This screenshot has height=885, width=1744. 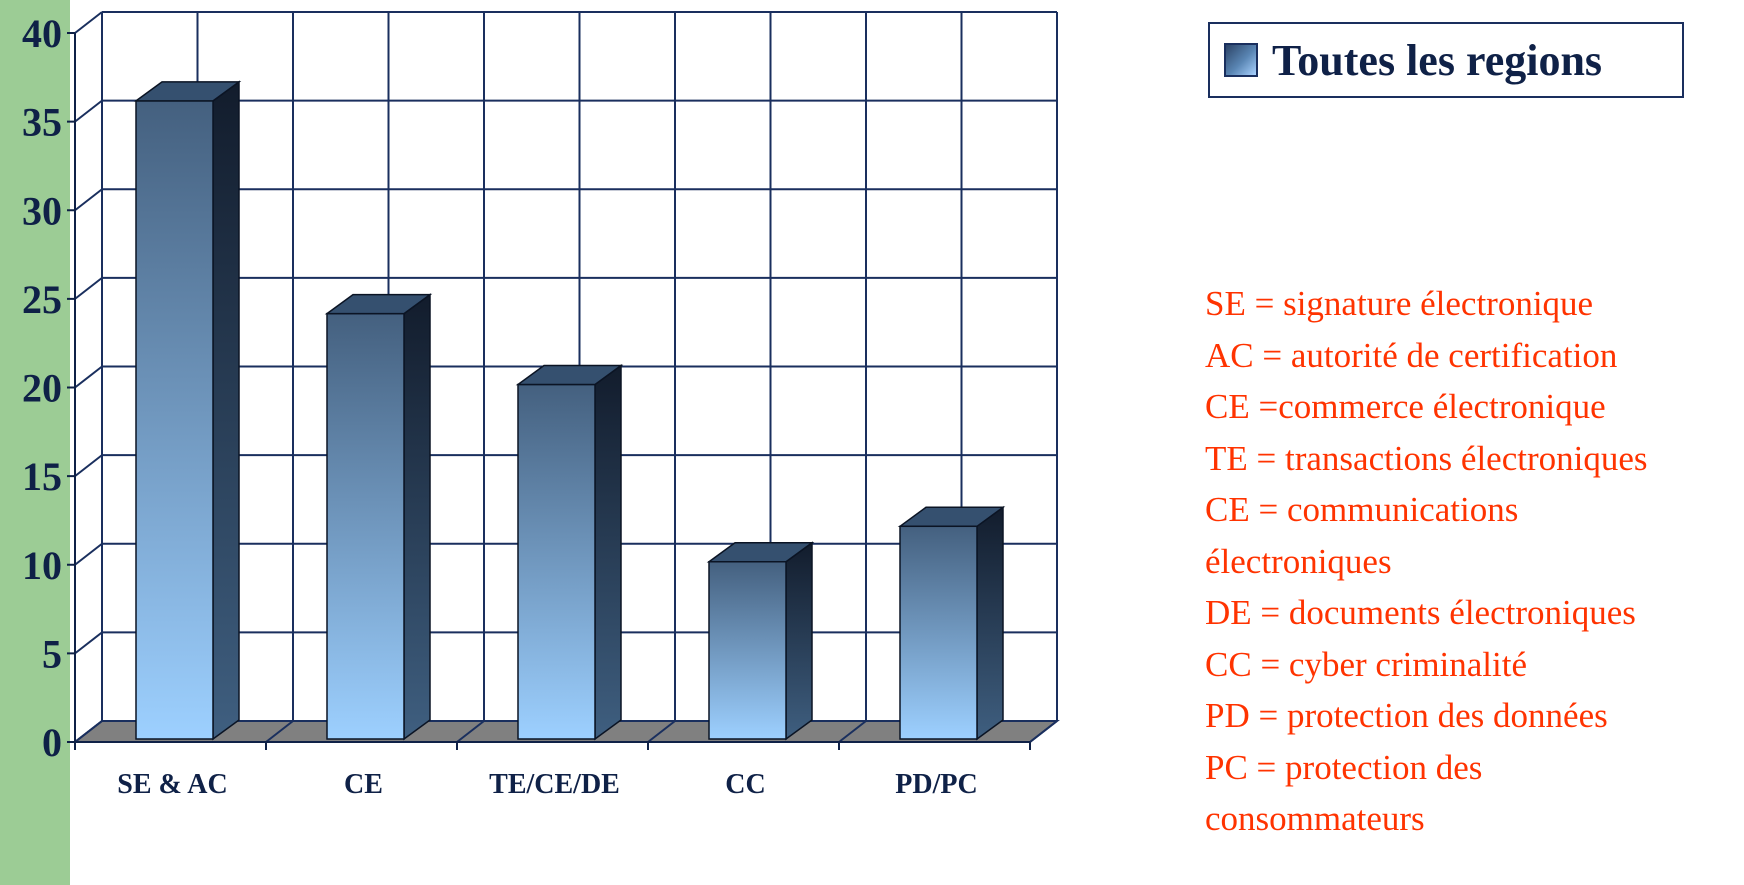 I want to click on note-line: AC = autorité de certification, so click(x=1411, y=355).